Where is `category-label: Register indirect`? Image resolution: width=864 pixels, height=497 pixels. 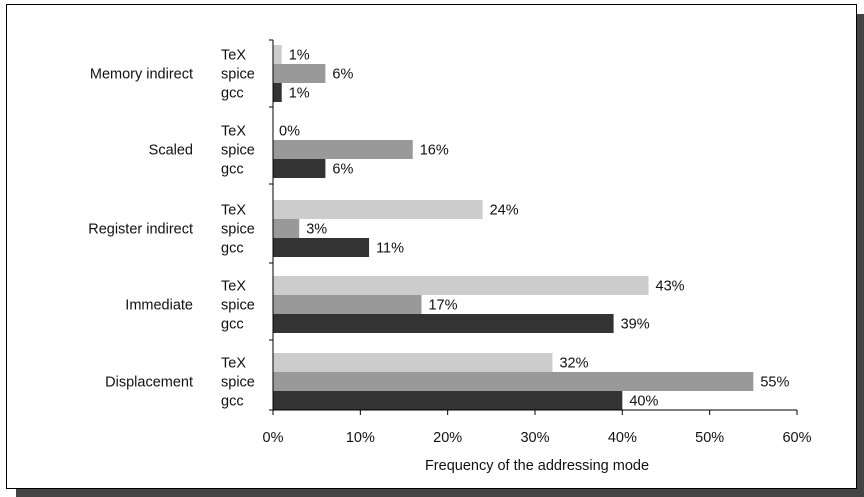
category-label: Register indirect is located at coordinates (140, 230).